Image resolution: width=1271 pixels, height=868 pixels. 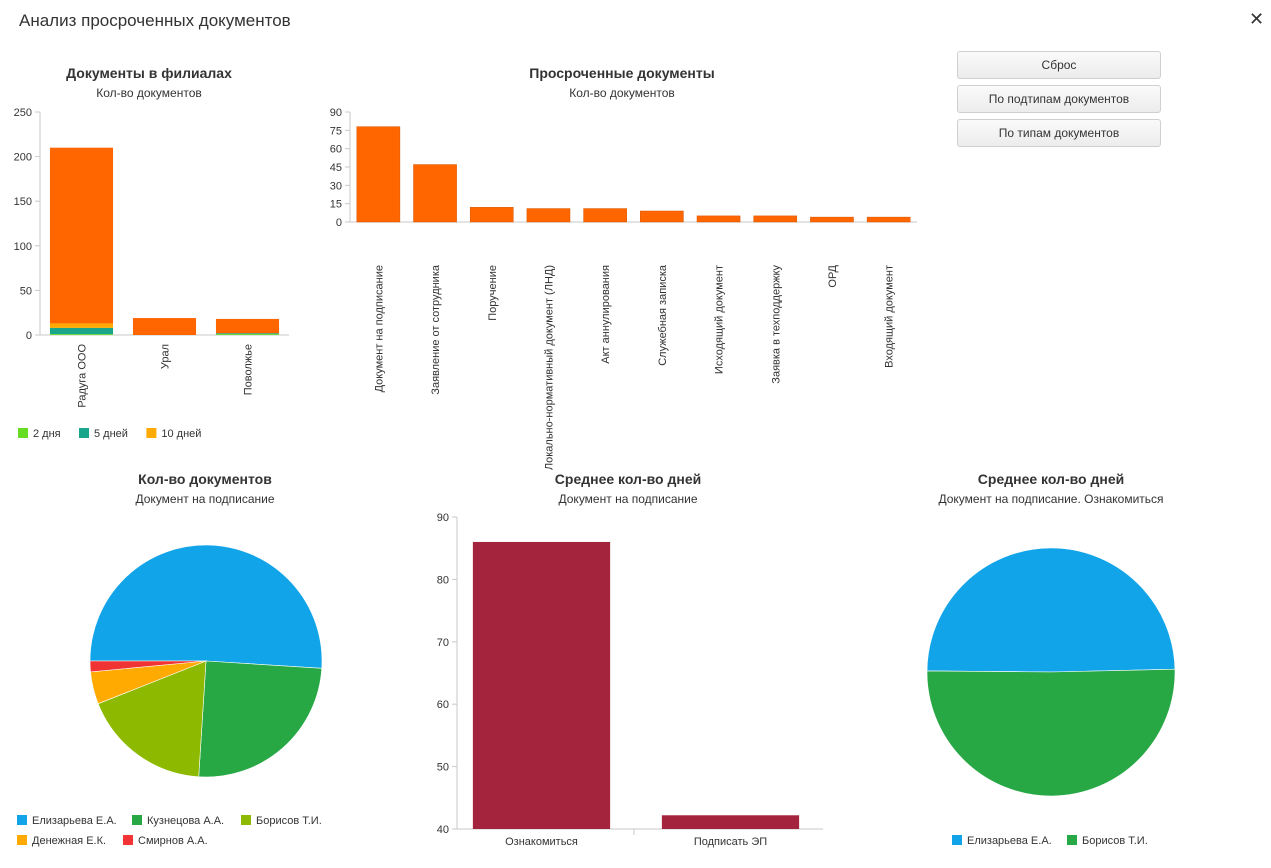 What do you see at coordinates (336, 150) in the screenshot?
I see `overdue-y-tick-label: 60` at bounding box center [336, 150].